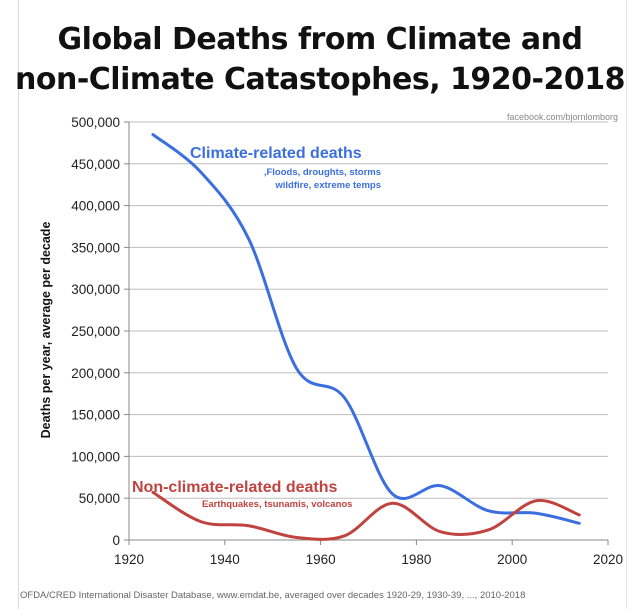 The image size is (640, 609). What do you see at coordinates (277, 504) in the screenshot?
I see `series-sub-non-climate: Earthquakes, tsunamis, volcanos` at bounding box center [277, 504].